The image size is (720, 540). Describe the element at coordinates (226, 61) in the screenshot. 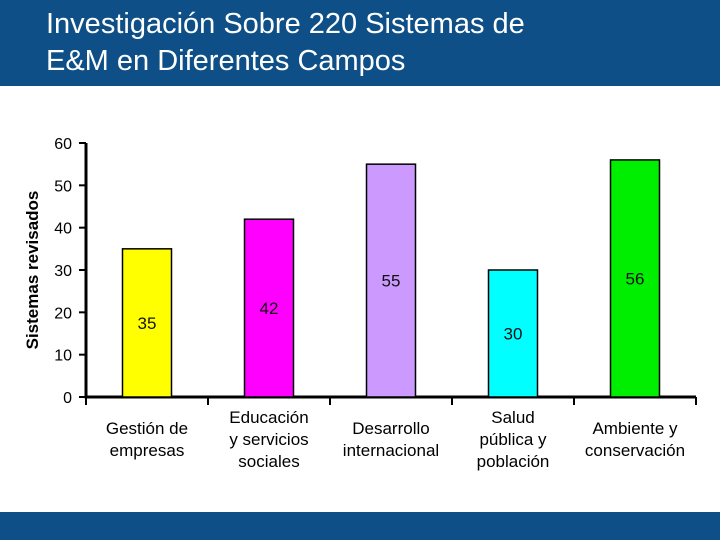

I see `slide-title-line-2: E&M en Diferentes Campos` at that location.